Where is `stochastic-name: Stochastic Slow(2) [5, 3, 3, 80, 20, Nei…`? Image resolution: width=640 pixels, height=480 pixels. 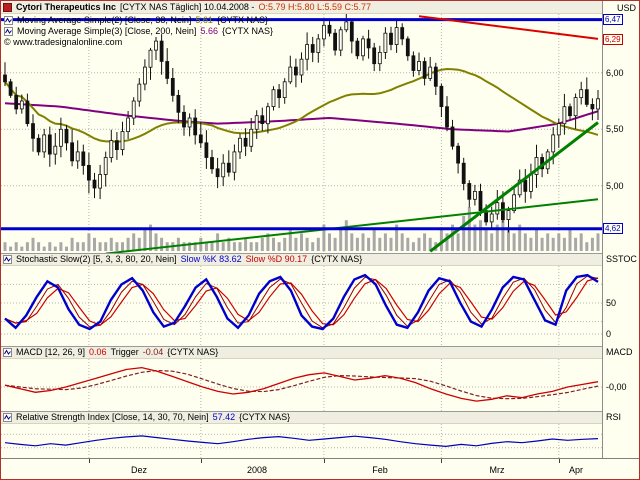
stochastic-name: Stochastic Slow(2) [5, 3, 3, 80, 20, Nei… is located at coordinates (96, 259).